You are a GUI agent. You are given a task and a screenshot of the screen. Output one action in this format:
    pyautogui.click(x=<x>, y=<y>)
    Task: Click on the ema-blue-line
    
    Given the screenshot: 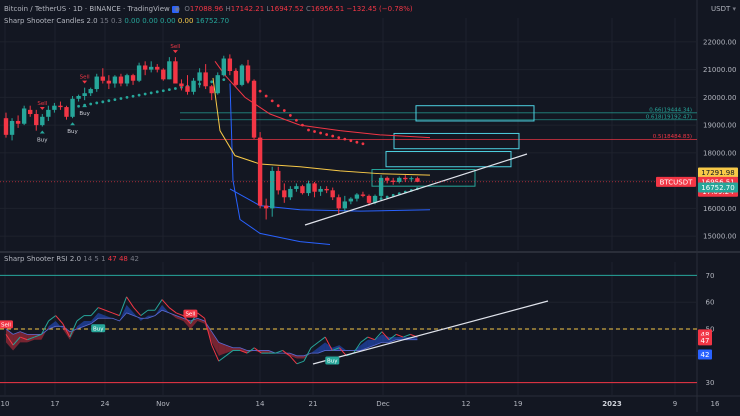 What is the action you would take?
    pyautogui.click(x=330, y=200)
    